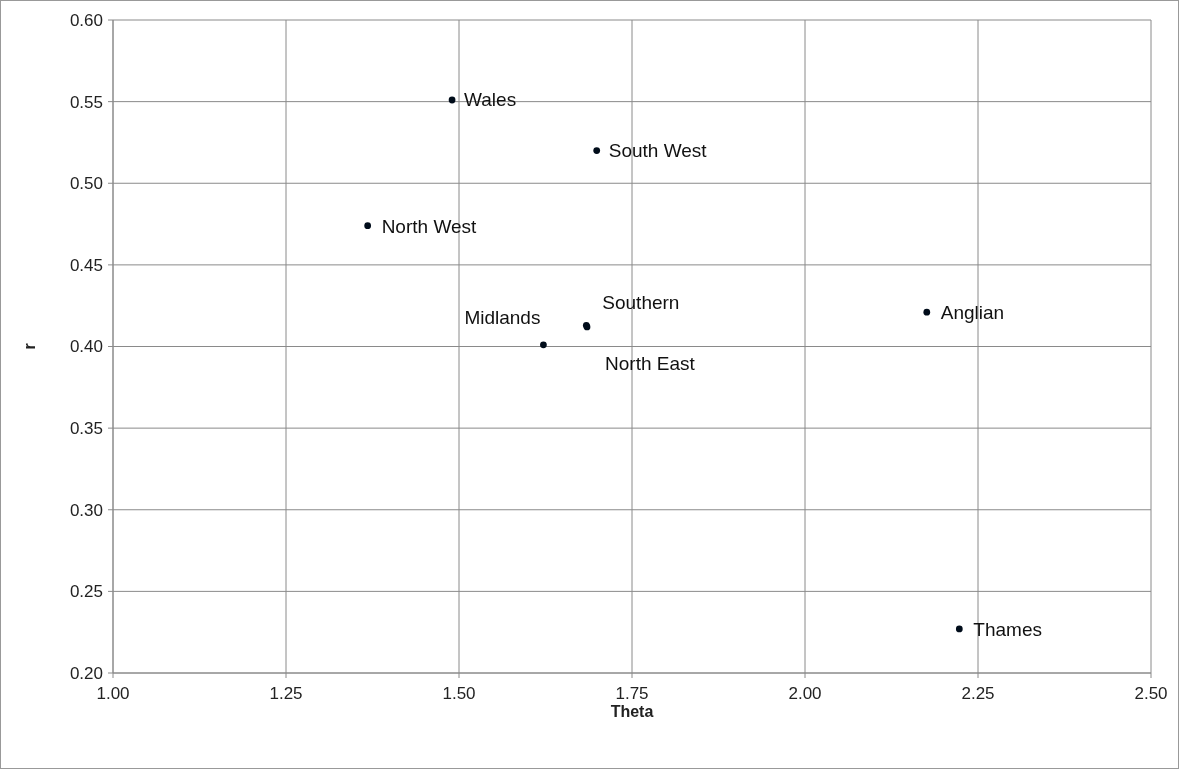 The height and width of the screenshot is (769, 1179). Describe the element at coordinates (86, 265) in the screenshot. I see `y-tick-label: 0.45` at that location.